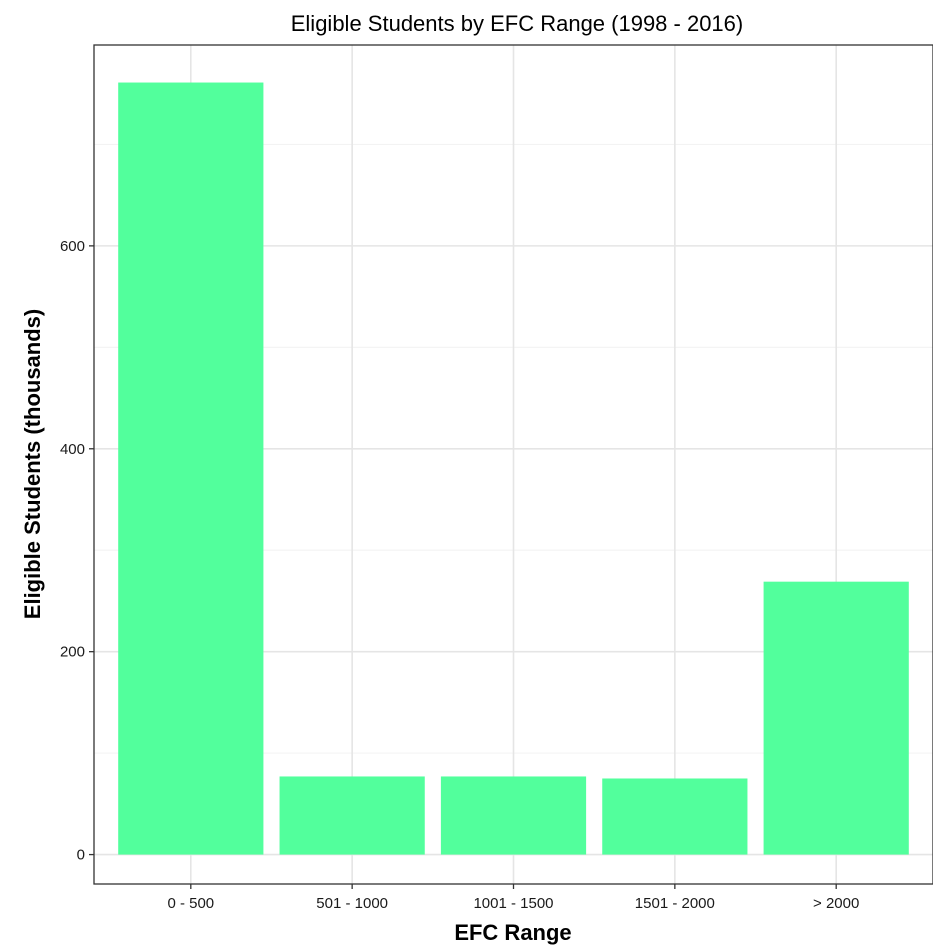 The width and height of the screenshot is (933, 947). Describe the element at coordinates (32, 464) in the screenshot. I see `y-axis-title: Eligible Students (thousands)` at that location.